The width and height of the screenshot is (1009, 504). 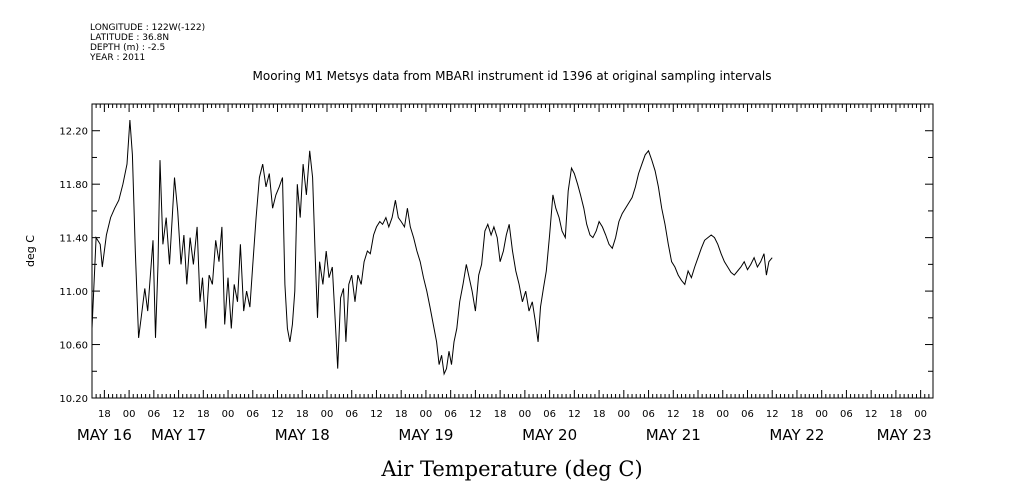 What do you see at coordinates (73, 239) in the screenshot?
I see `y-tick-label: 11.40` at bounding box center [73, 239].